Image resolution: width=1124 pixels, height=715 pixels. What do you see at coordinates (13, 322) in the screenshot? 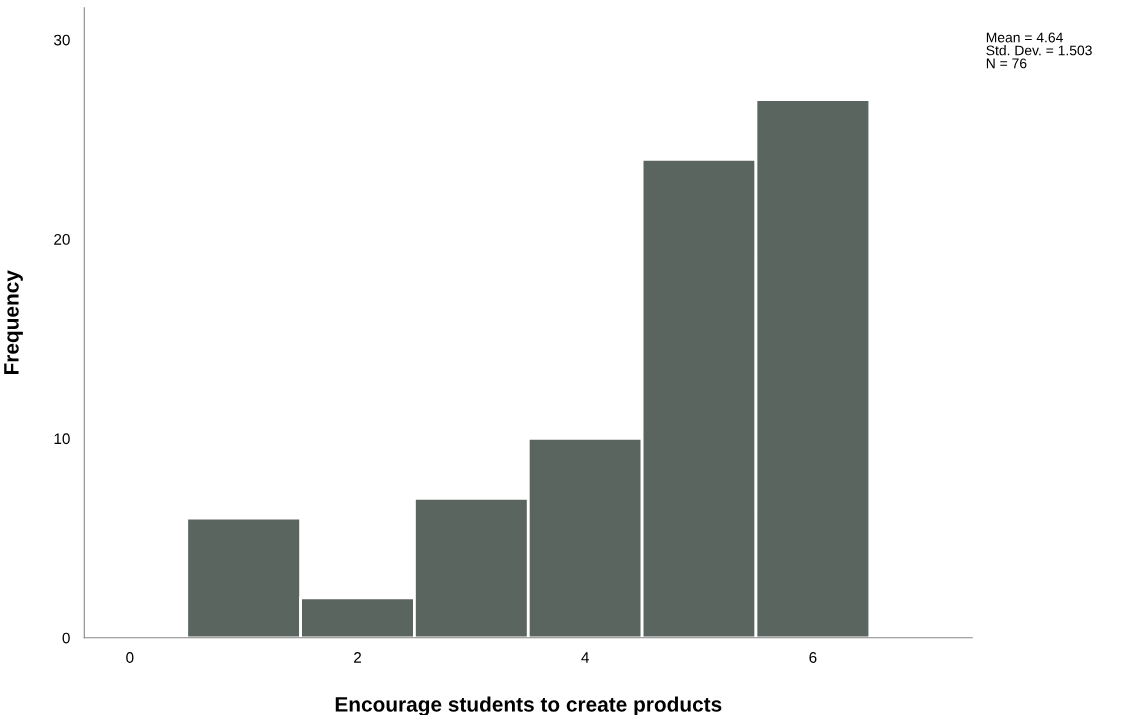
I see `y-axis-title: Frequency` at bounding box center [13, 322].